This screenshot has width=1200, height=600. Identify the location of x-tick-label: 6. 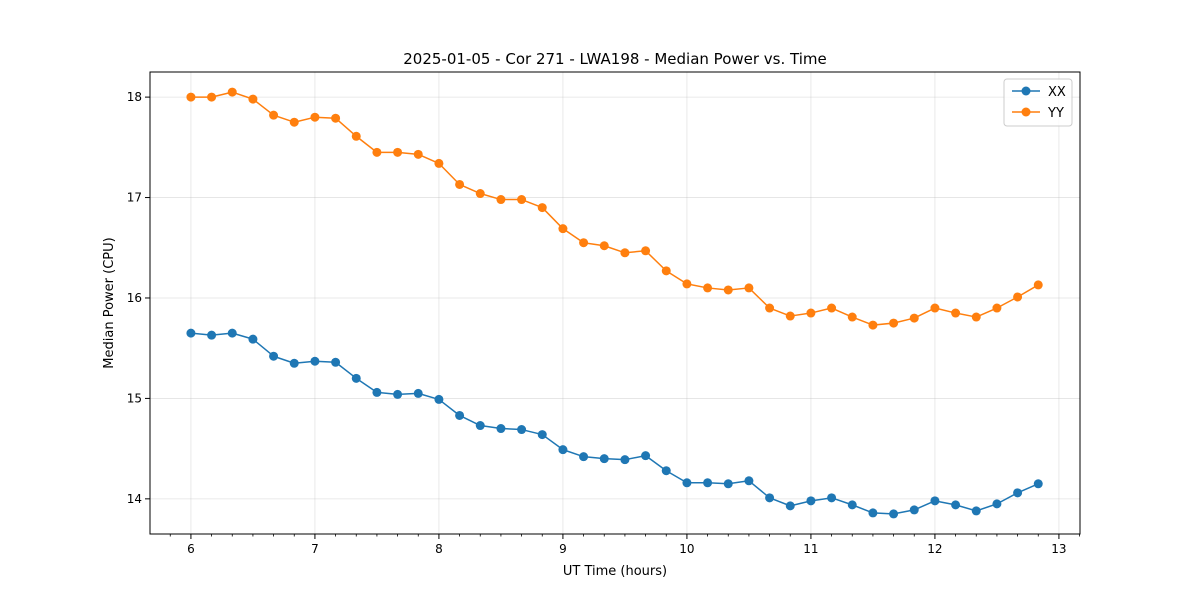
(191, 549).